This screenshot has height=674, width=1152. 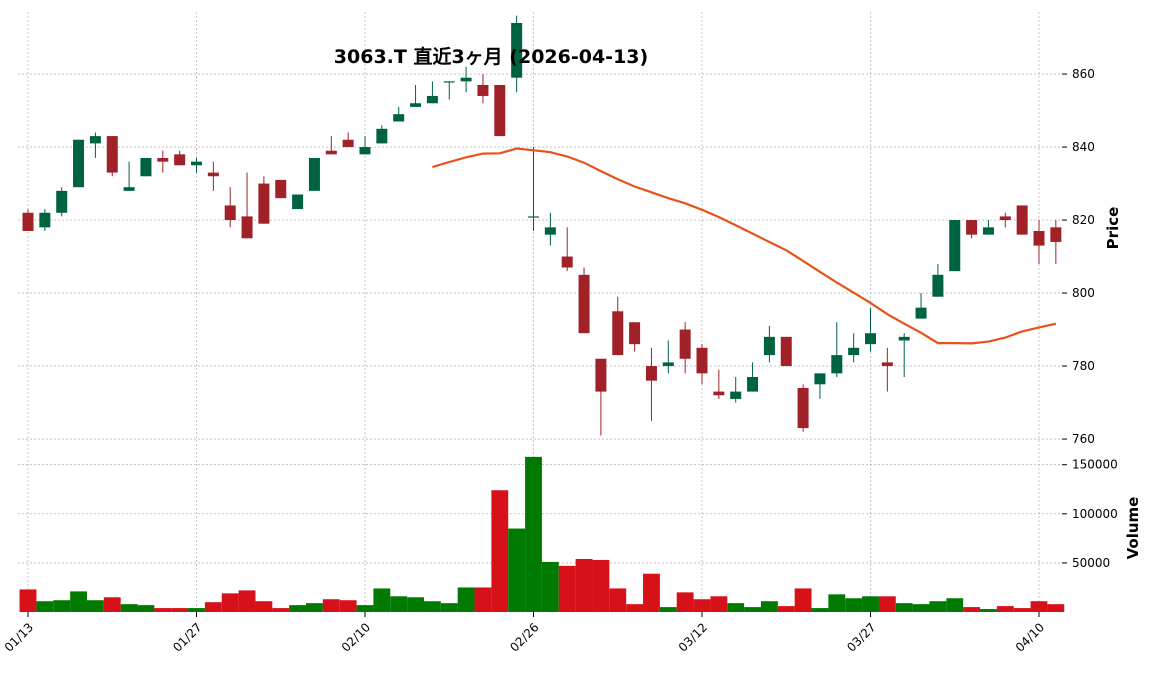 What do you see at coordinates (524, 637) in the screenshot?
I see `x-tick-label: 02/26` at bounding box center [524, 637].